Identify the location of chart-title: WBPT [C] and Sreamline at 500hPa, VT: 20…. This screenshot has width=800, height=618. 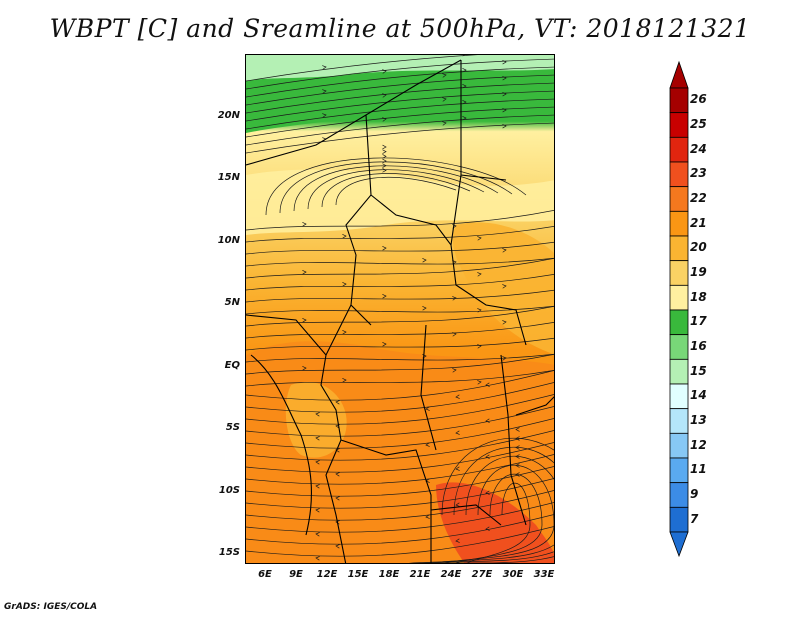
(400, 28).